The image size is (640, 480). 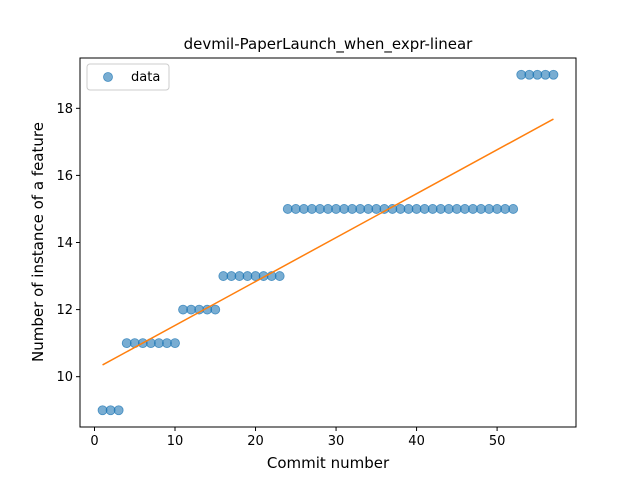 I want to click on legend-label-data: data, so click(x=145, y=77).